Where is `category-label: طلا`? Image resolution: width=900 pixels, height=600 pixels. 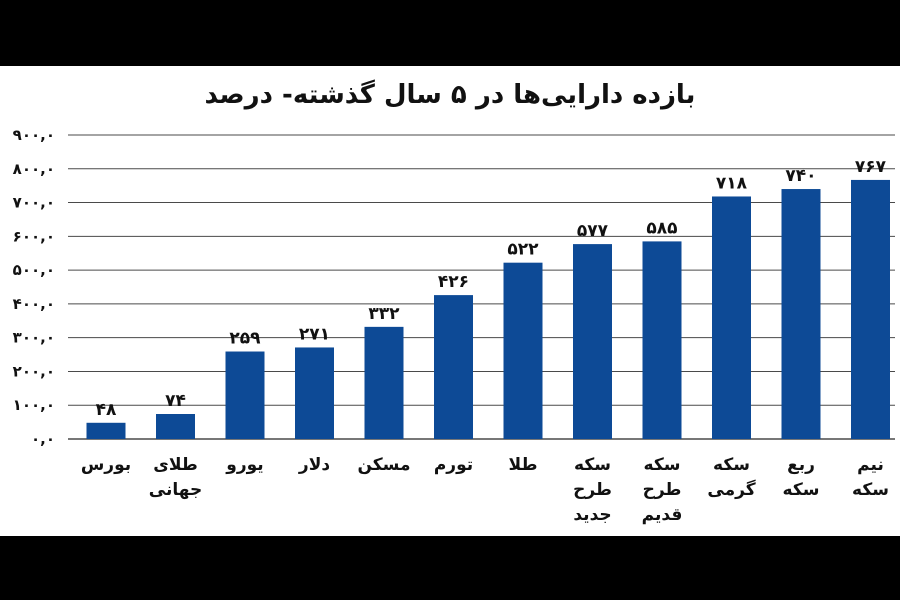
category-label: طلا is located at coordinates (523, 465).